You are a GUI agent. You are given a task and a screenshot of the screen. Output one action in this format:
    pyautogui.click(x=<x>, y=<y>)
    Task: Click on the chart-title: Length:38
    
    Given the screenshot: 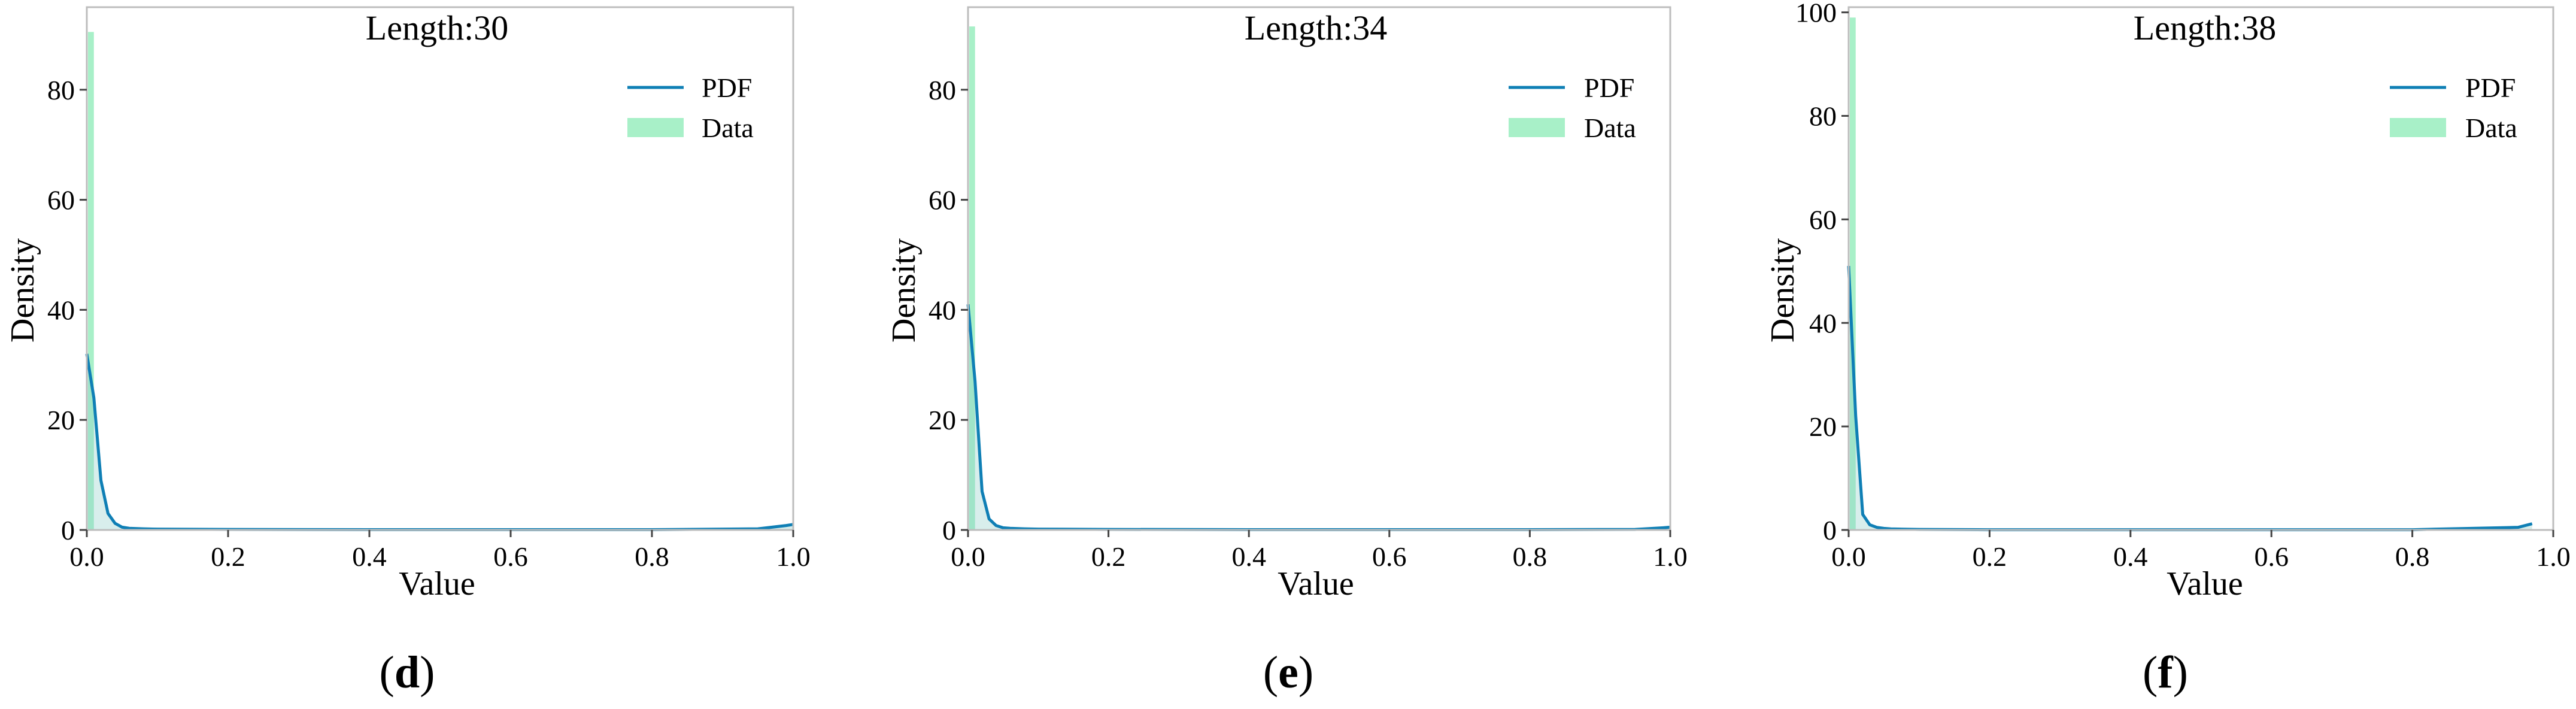 What is the action you would take?
    pyautogui.click(x=2205, y=27)
    